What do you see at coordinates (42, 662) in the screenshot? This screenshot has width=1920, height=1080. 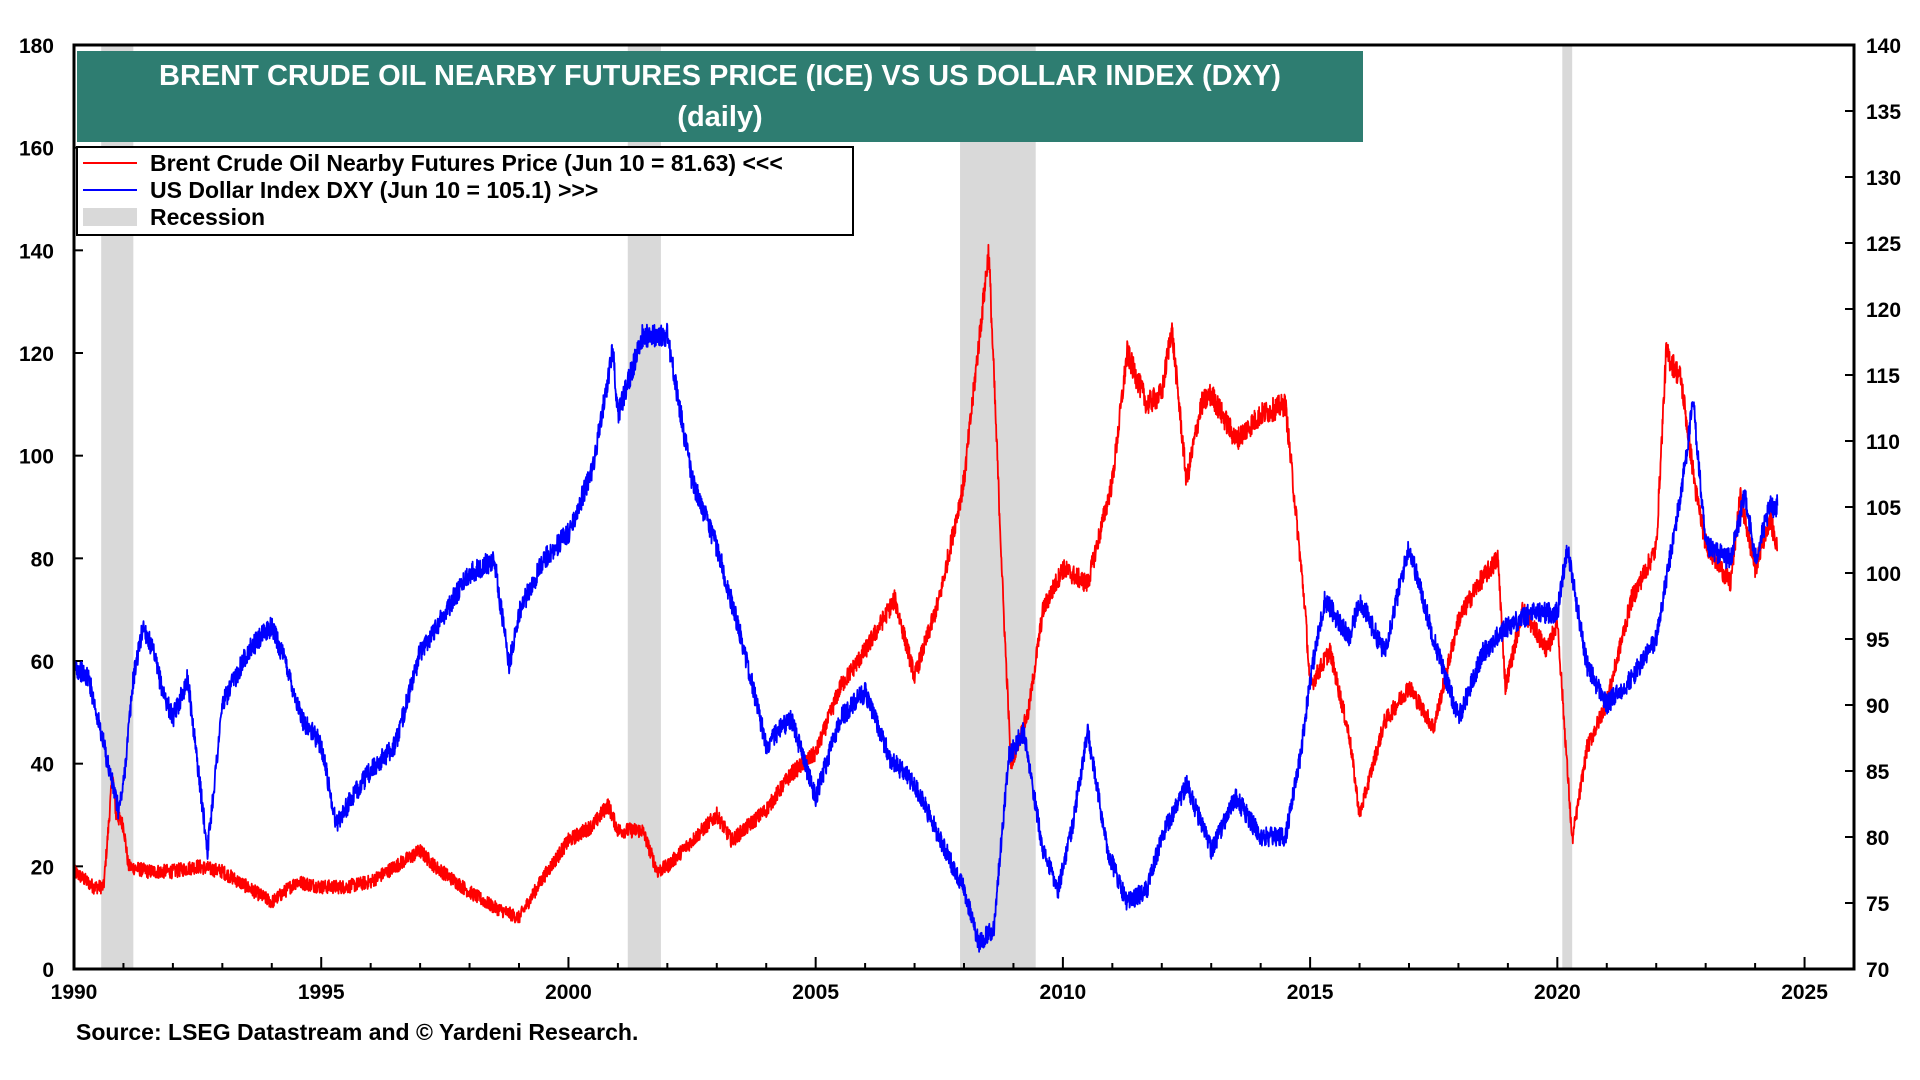 I see `left-tick-label: 60` at bounding box center [42, 662].